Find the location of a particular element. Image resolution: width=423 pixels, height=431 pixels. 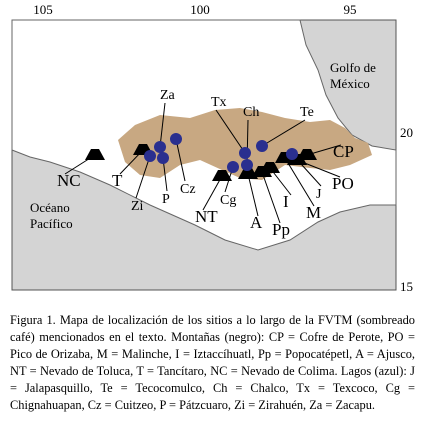

mountain-label: CP is located at coordinates (343, 151).